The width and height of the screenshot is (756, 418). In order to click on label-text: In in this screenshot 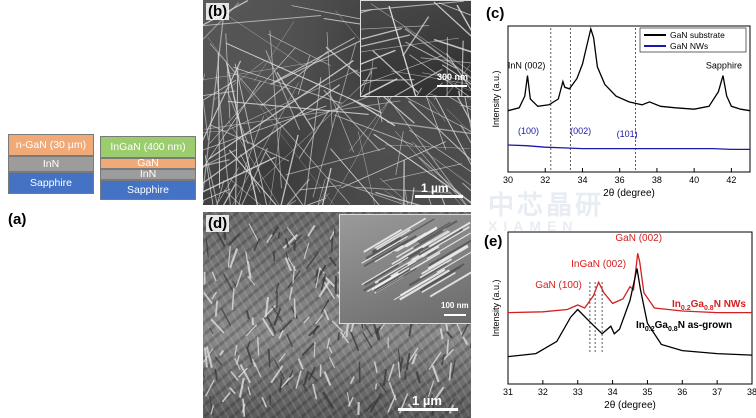, I will do `click(640, 325)`.